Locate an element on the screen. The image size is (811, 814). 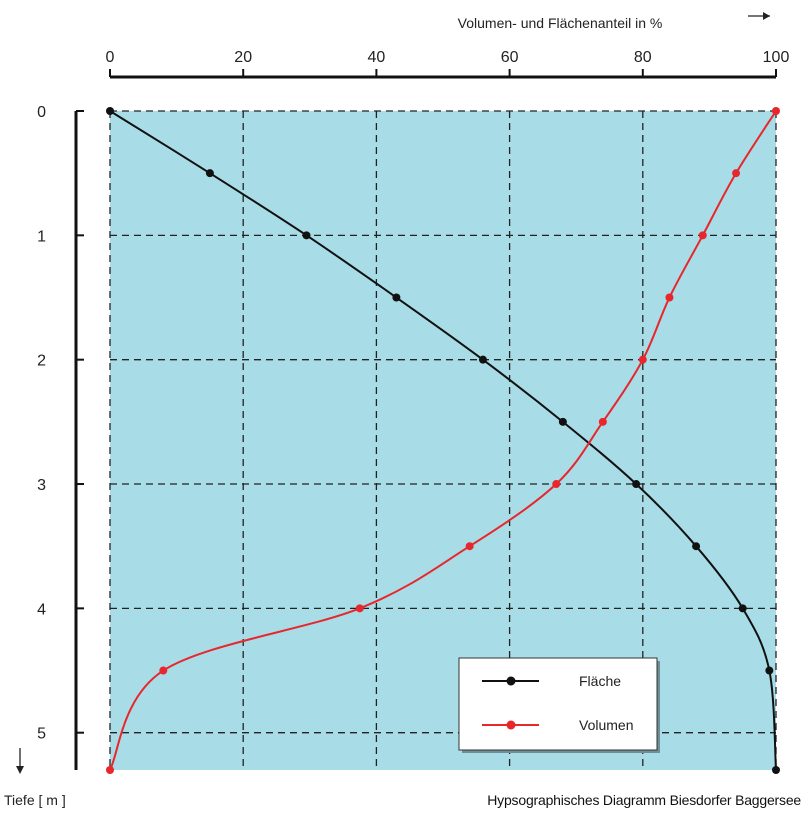
depth-axis-title: Tiefe [ m ] is located at coordinates (35, 800).